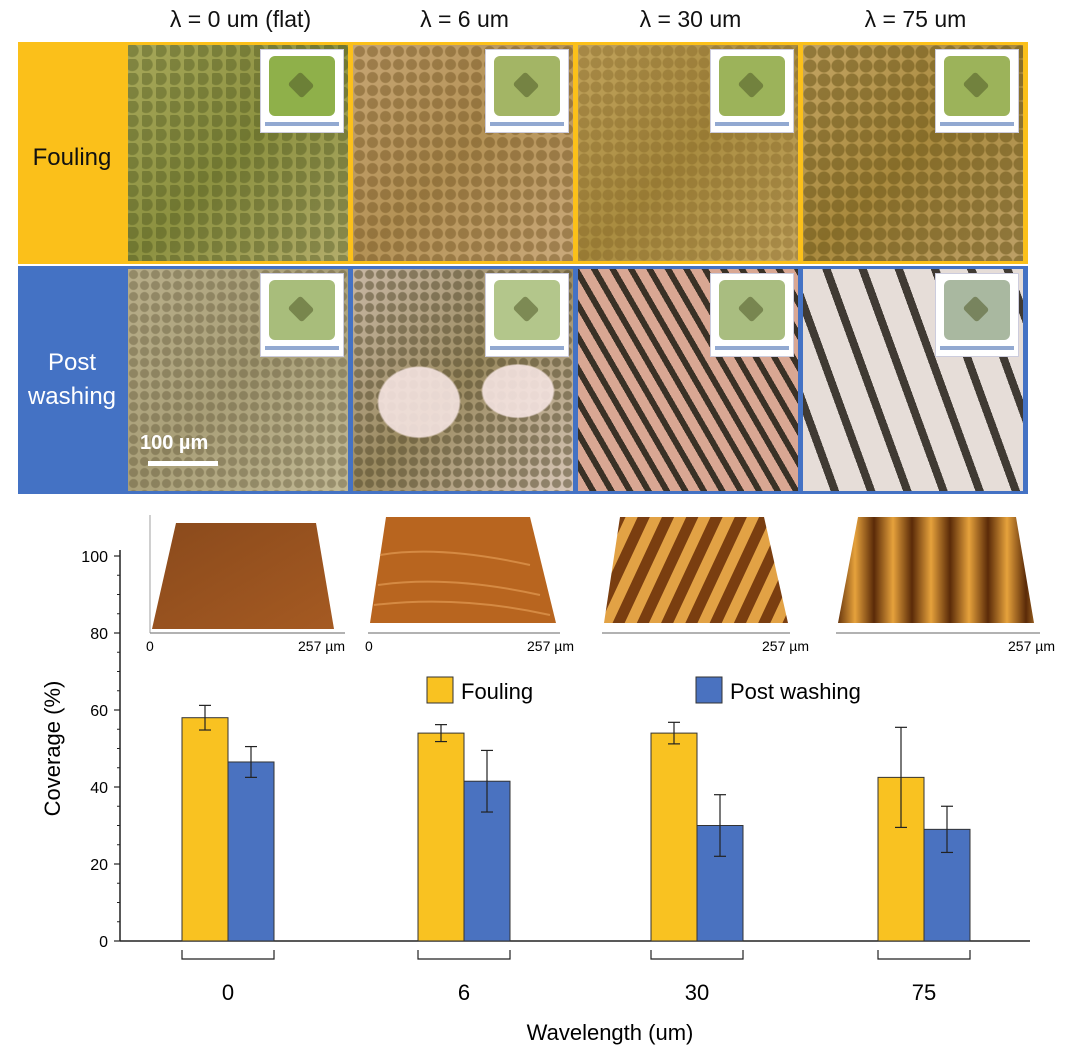 This screenshot has height=1062, width=1080. What do you see at coordinates (464, 19) in the screenshot?
I see `column-header-1: λ = 6 um` at bounding box center [464, 19].